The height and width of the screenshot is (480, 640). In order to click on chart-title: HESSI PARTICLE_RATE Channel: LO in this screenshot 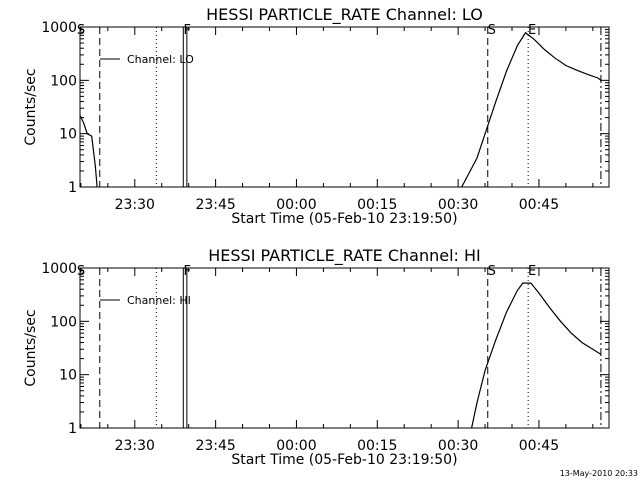, I will do `click(344, 15)`.